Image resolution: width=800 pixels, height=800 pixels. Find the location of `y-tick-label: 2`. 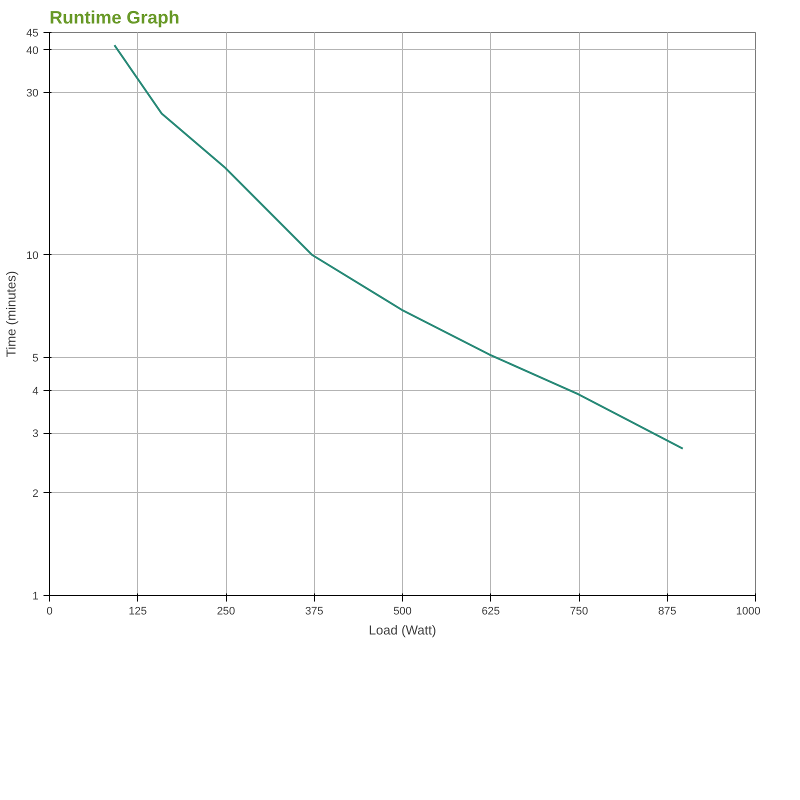

y-tick-label: 2 is located at coordinates (35, 494).